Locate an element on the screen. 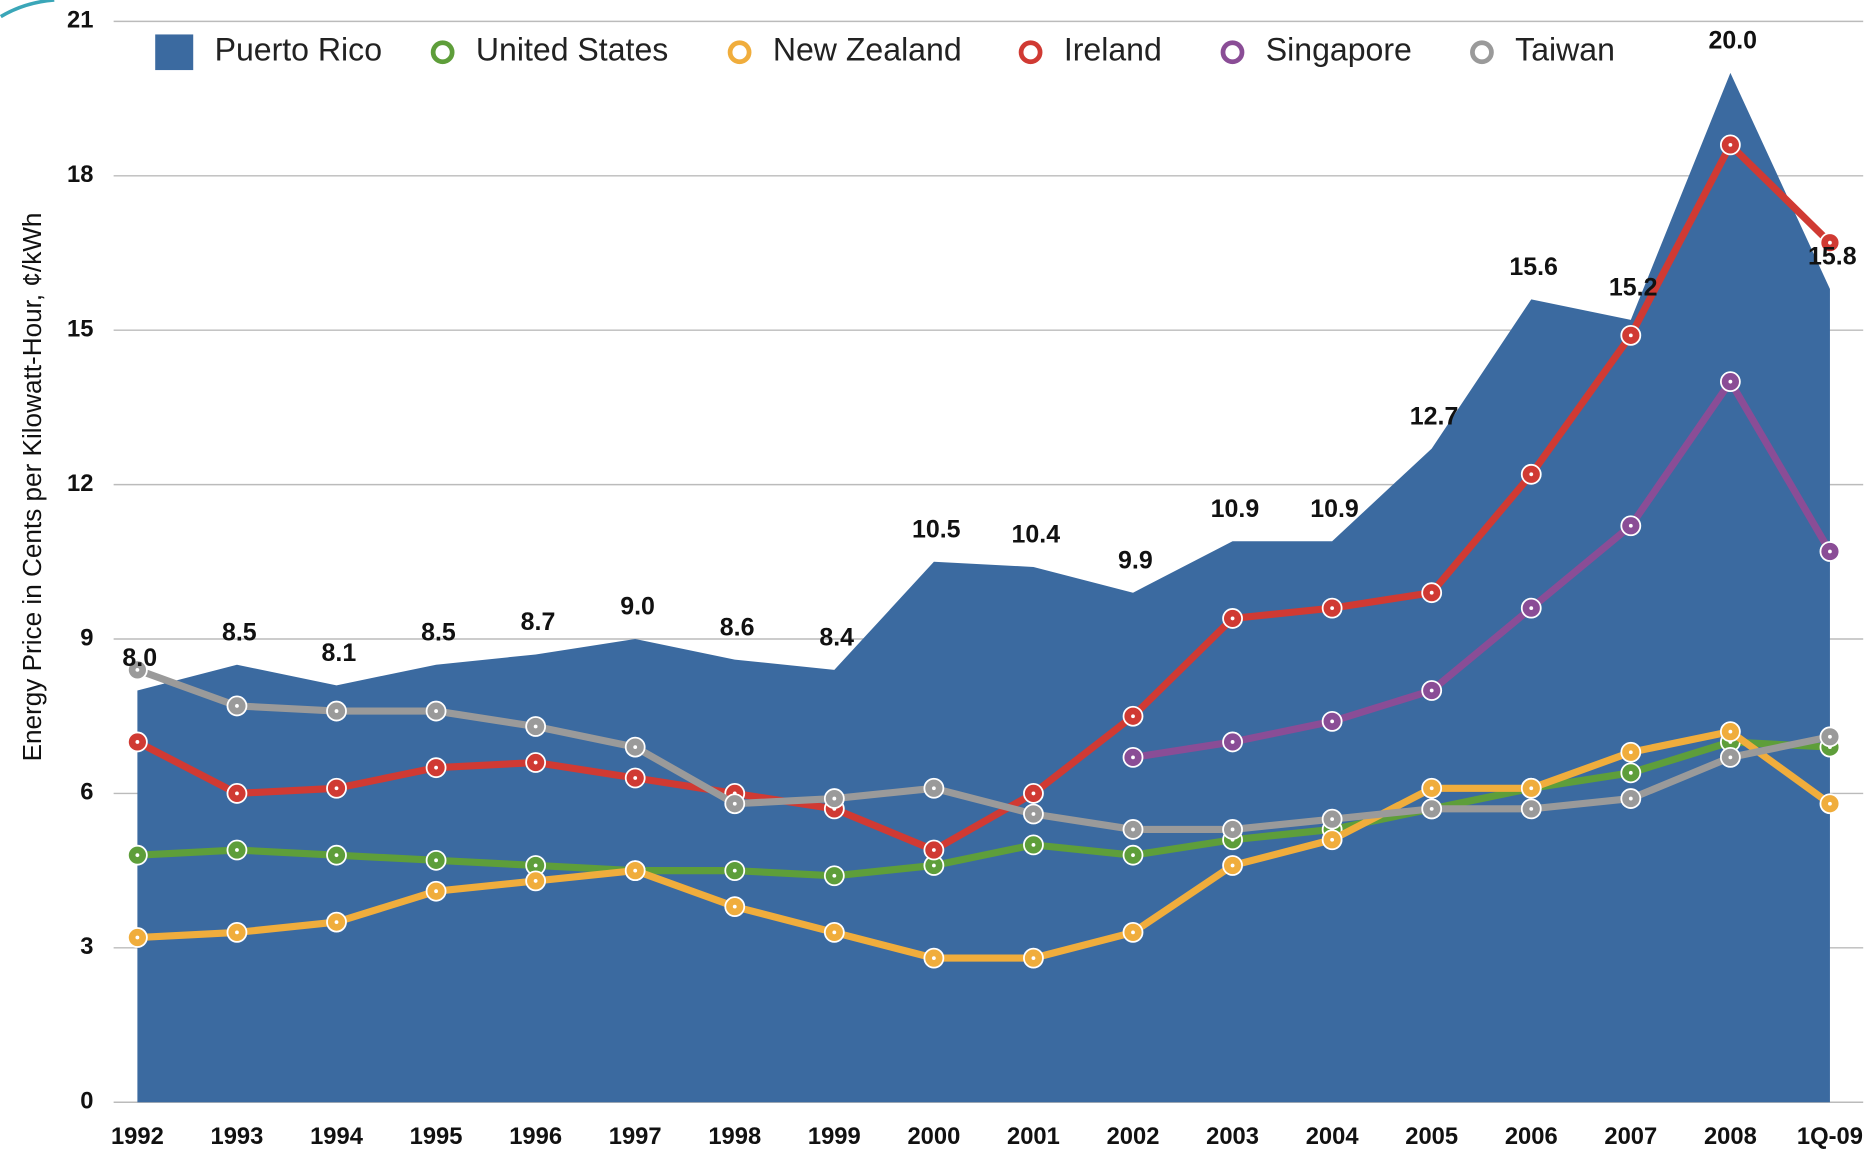 The image size is (1864, 1164). data-label: 15.8 is located at coordinates (1832, 257).